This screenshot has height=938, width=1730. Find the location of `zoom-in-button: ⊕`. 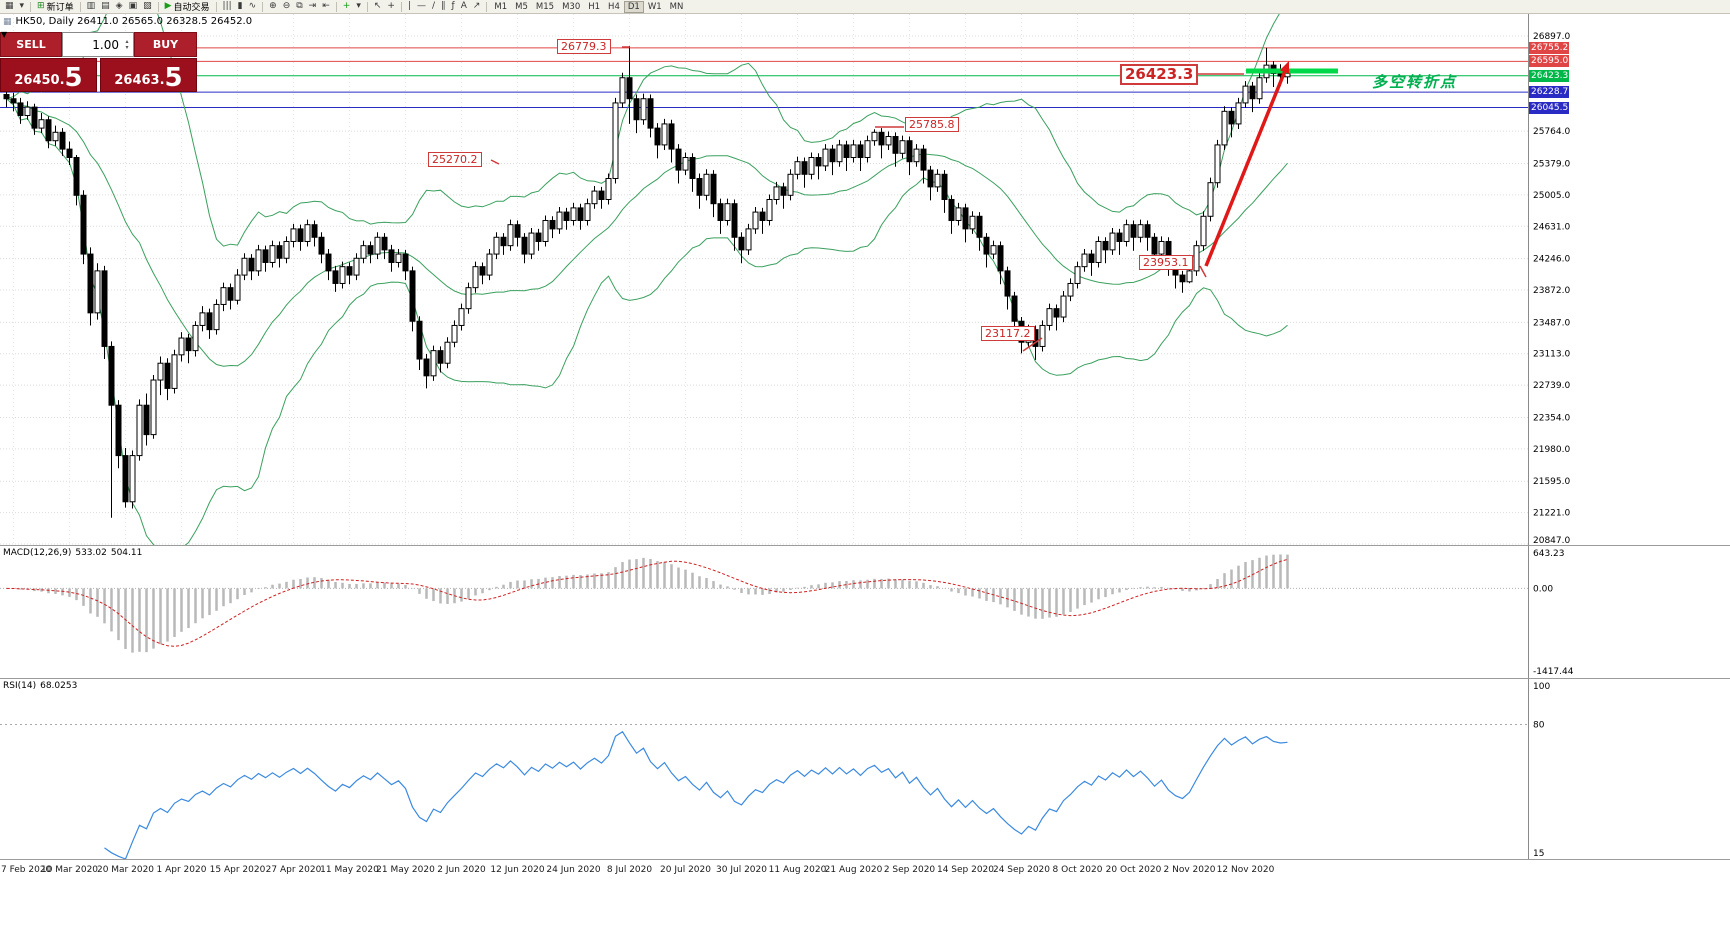

zoom-in-button: ⊕ is located at coordinates (273, 7).